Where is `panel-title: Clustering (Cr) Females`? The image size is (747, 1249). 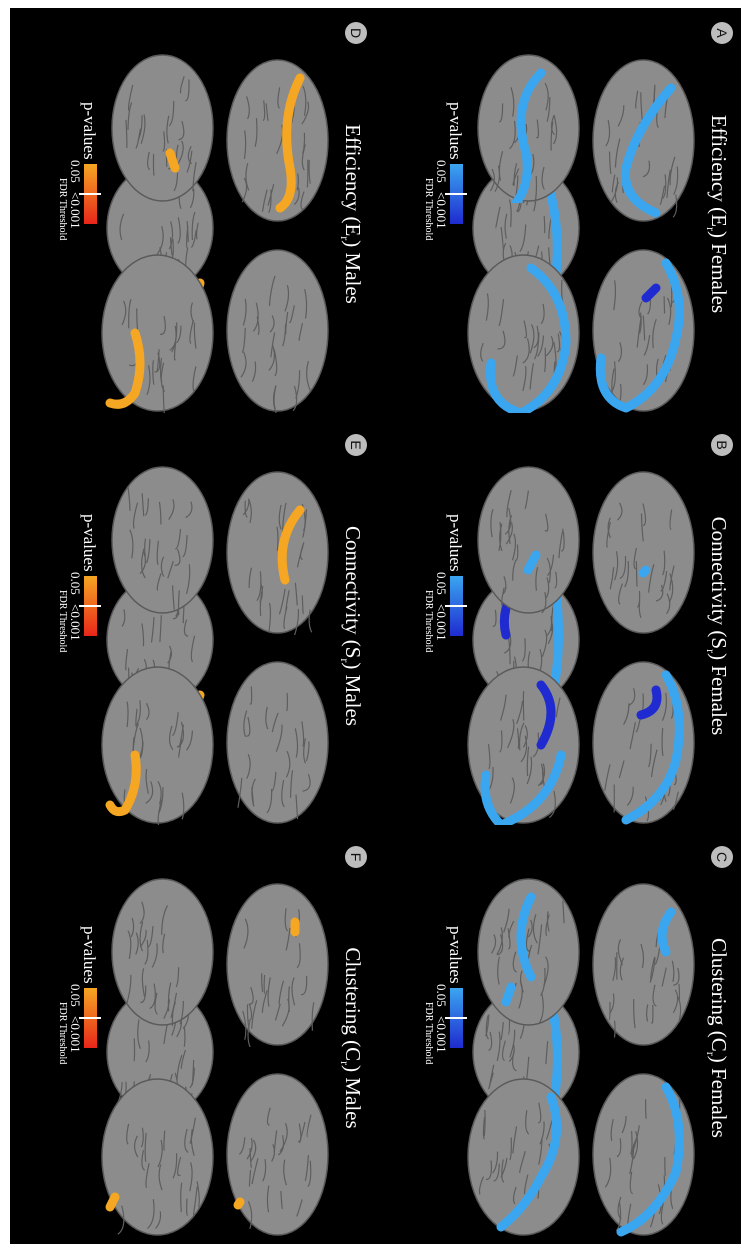
panel-title: Clustering (Cr) Females is located at coordinates (717, 1038).